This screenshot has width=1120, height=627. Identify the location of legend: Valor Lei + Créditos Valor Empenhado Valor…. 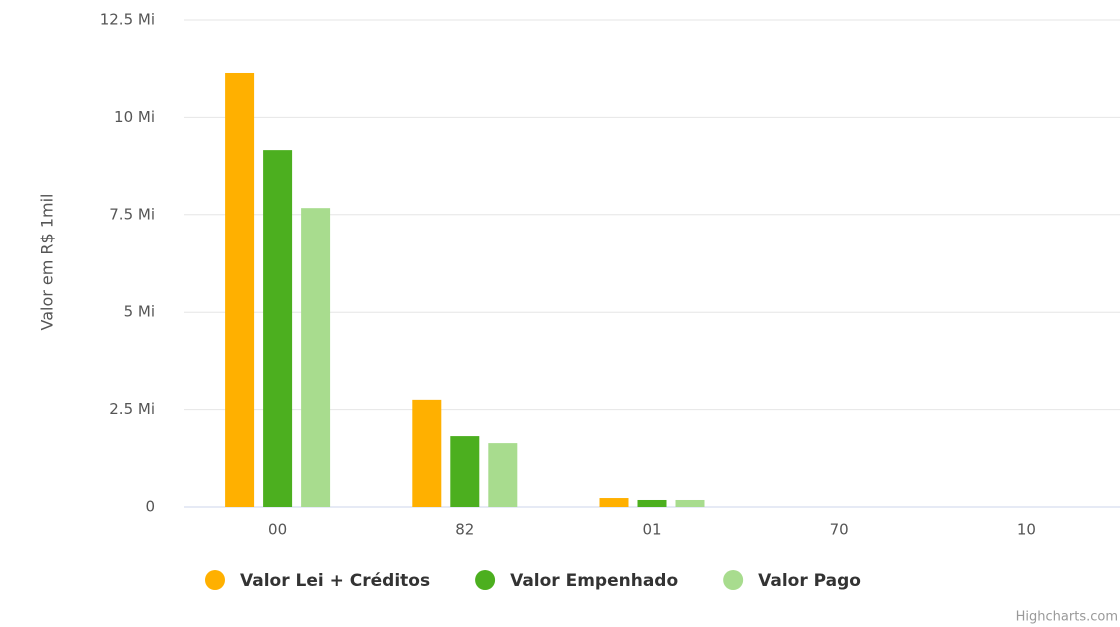
(533, 580).